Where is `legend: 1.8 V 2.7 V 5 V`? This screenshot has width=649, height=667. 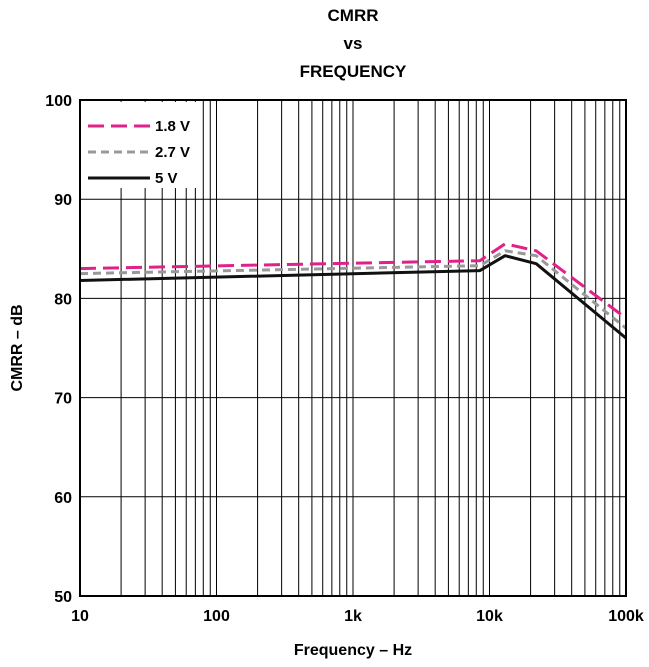
legend: 1.8 V 2.7 V 5 V is located at coordinates (142, 145).